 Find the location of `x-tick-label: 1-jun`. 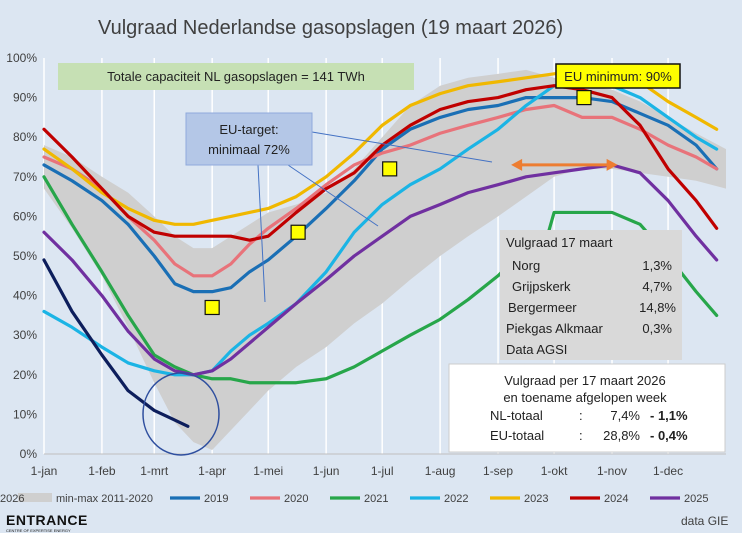

x-tick-label: 1-jun is located at coordinates (326, 471).